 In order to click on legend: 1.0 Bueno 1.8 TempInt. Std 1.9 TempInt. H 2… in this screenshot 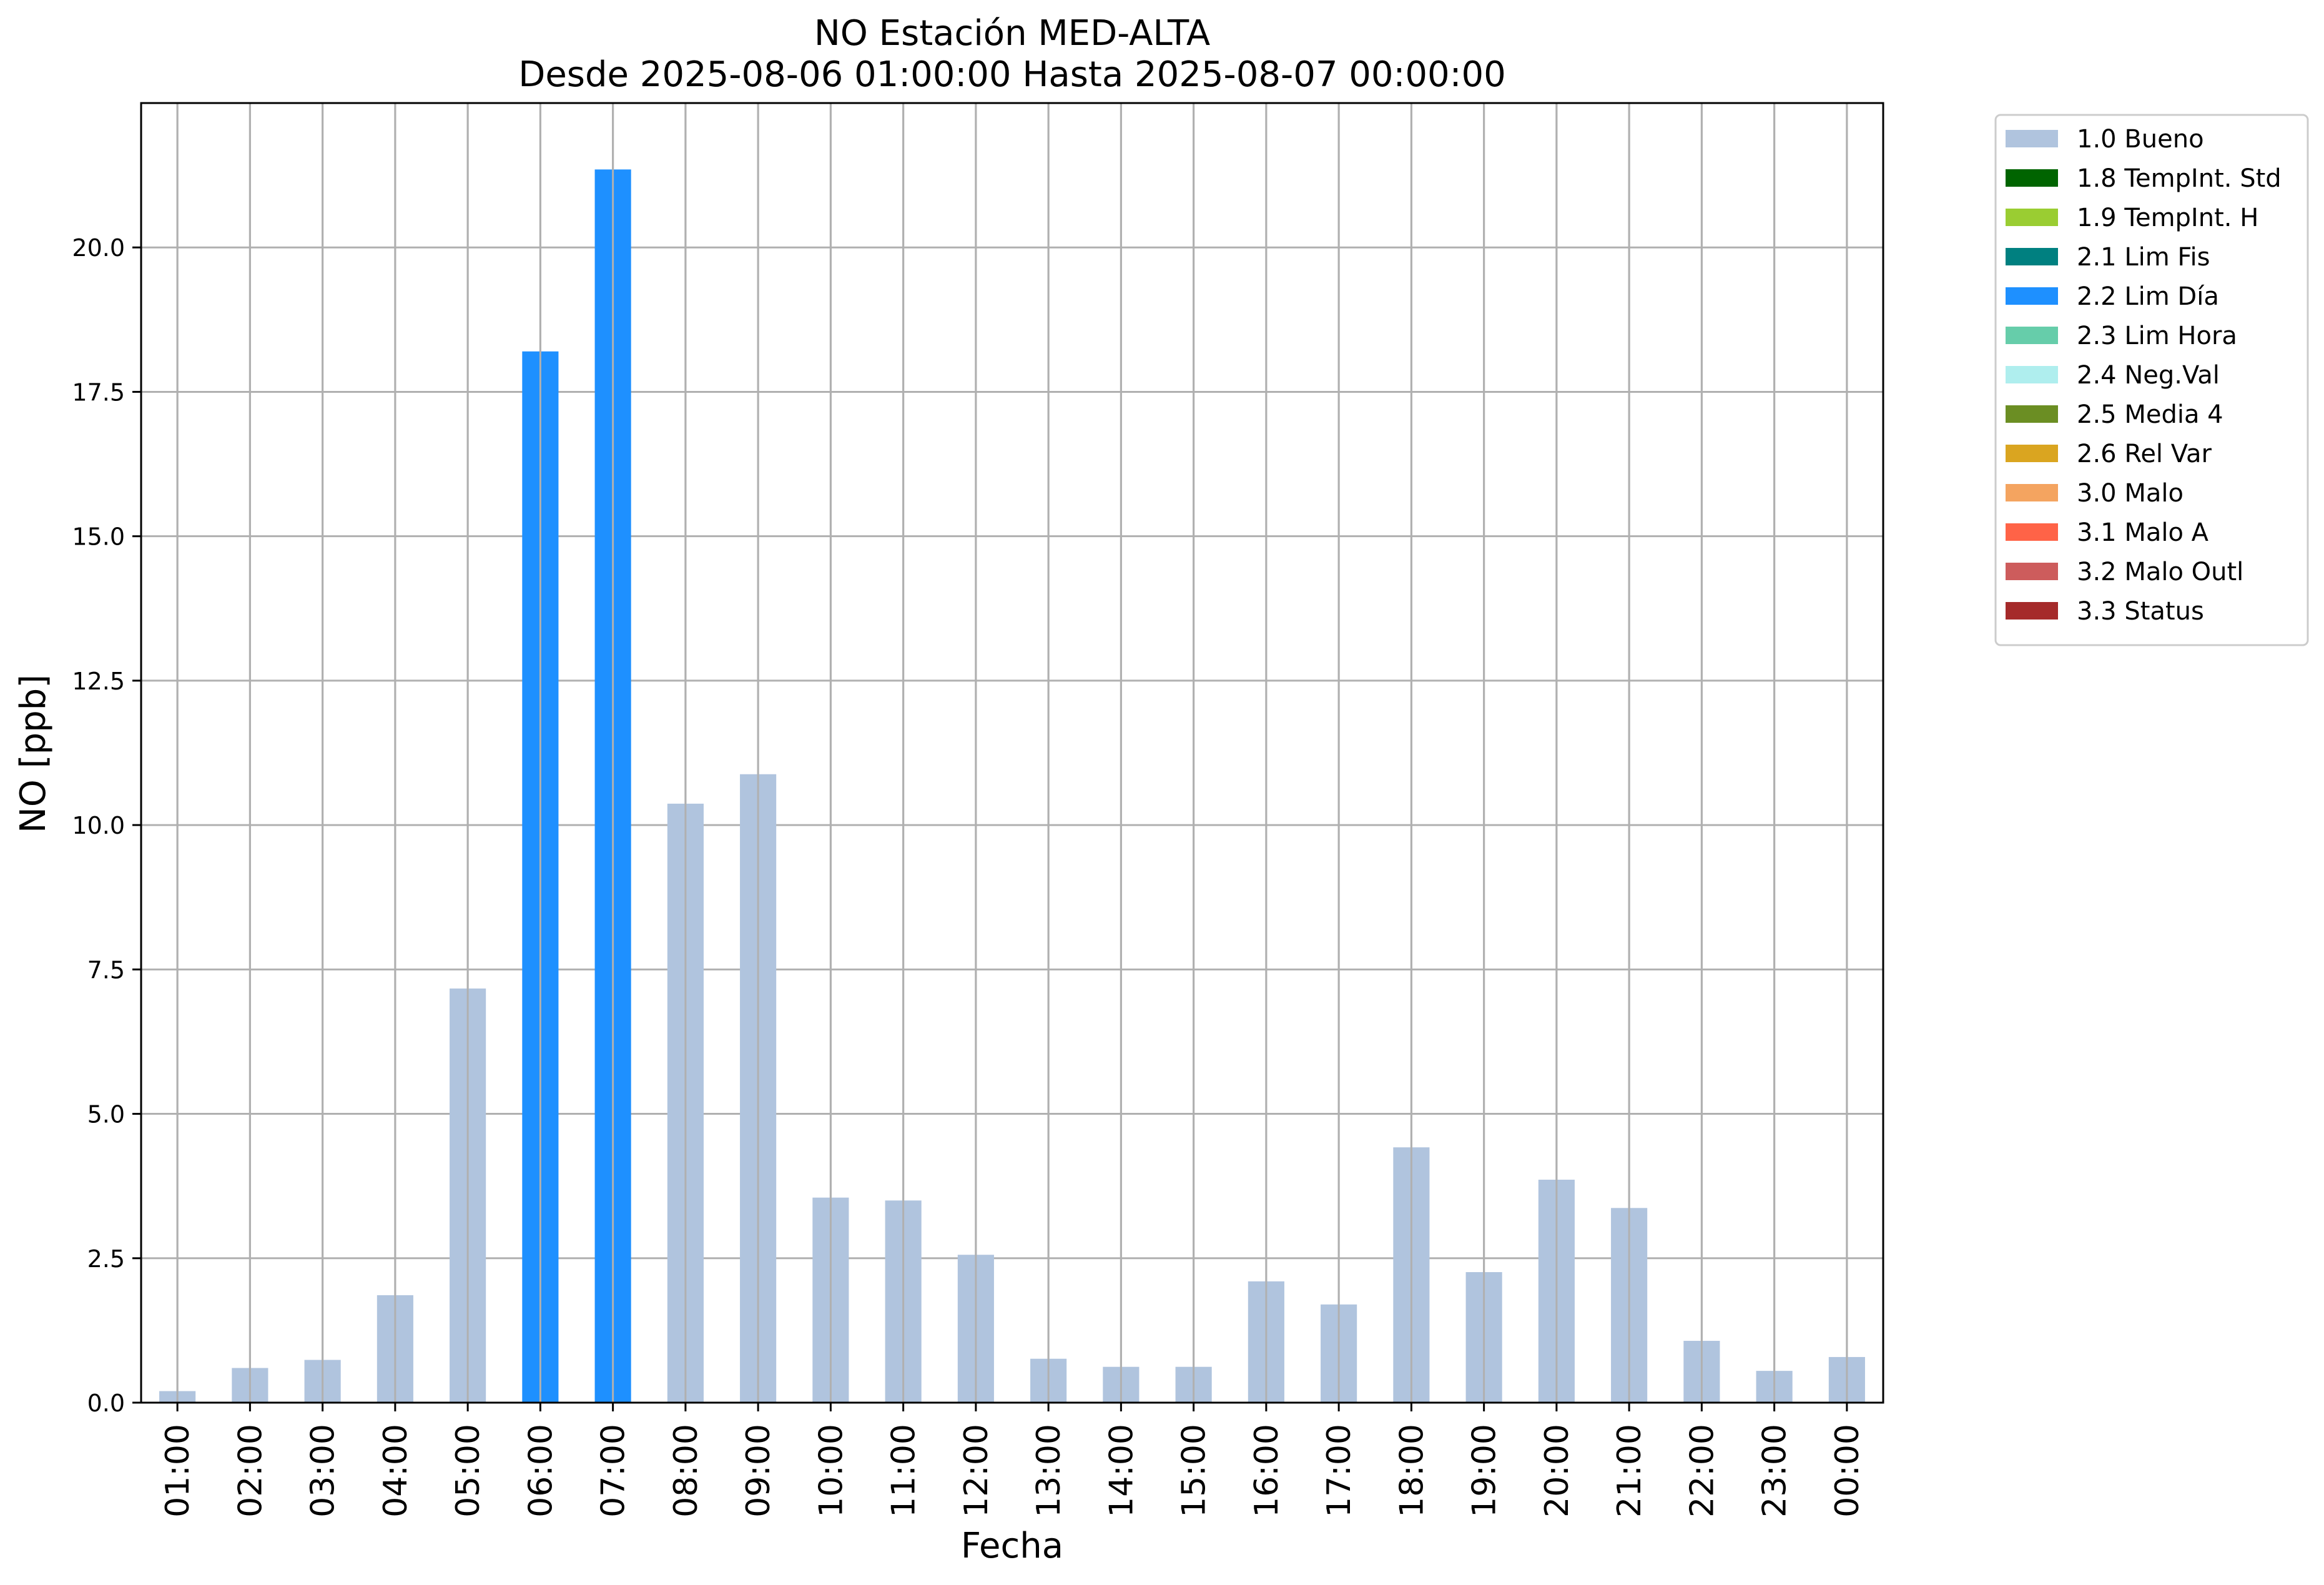, I will do `click(2151, 380)`.